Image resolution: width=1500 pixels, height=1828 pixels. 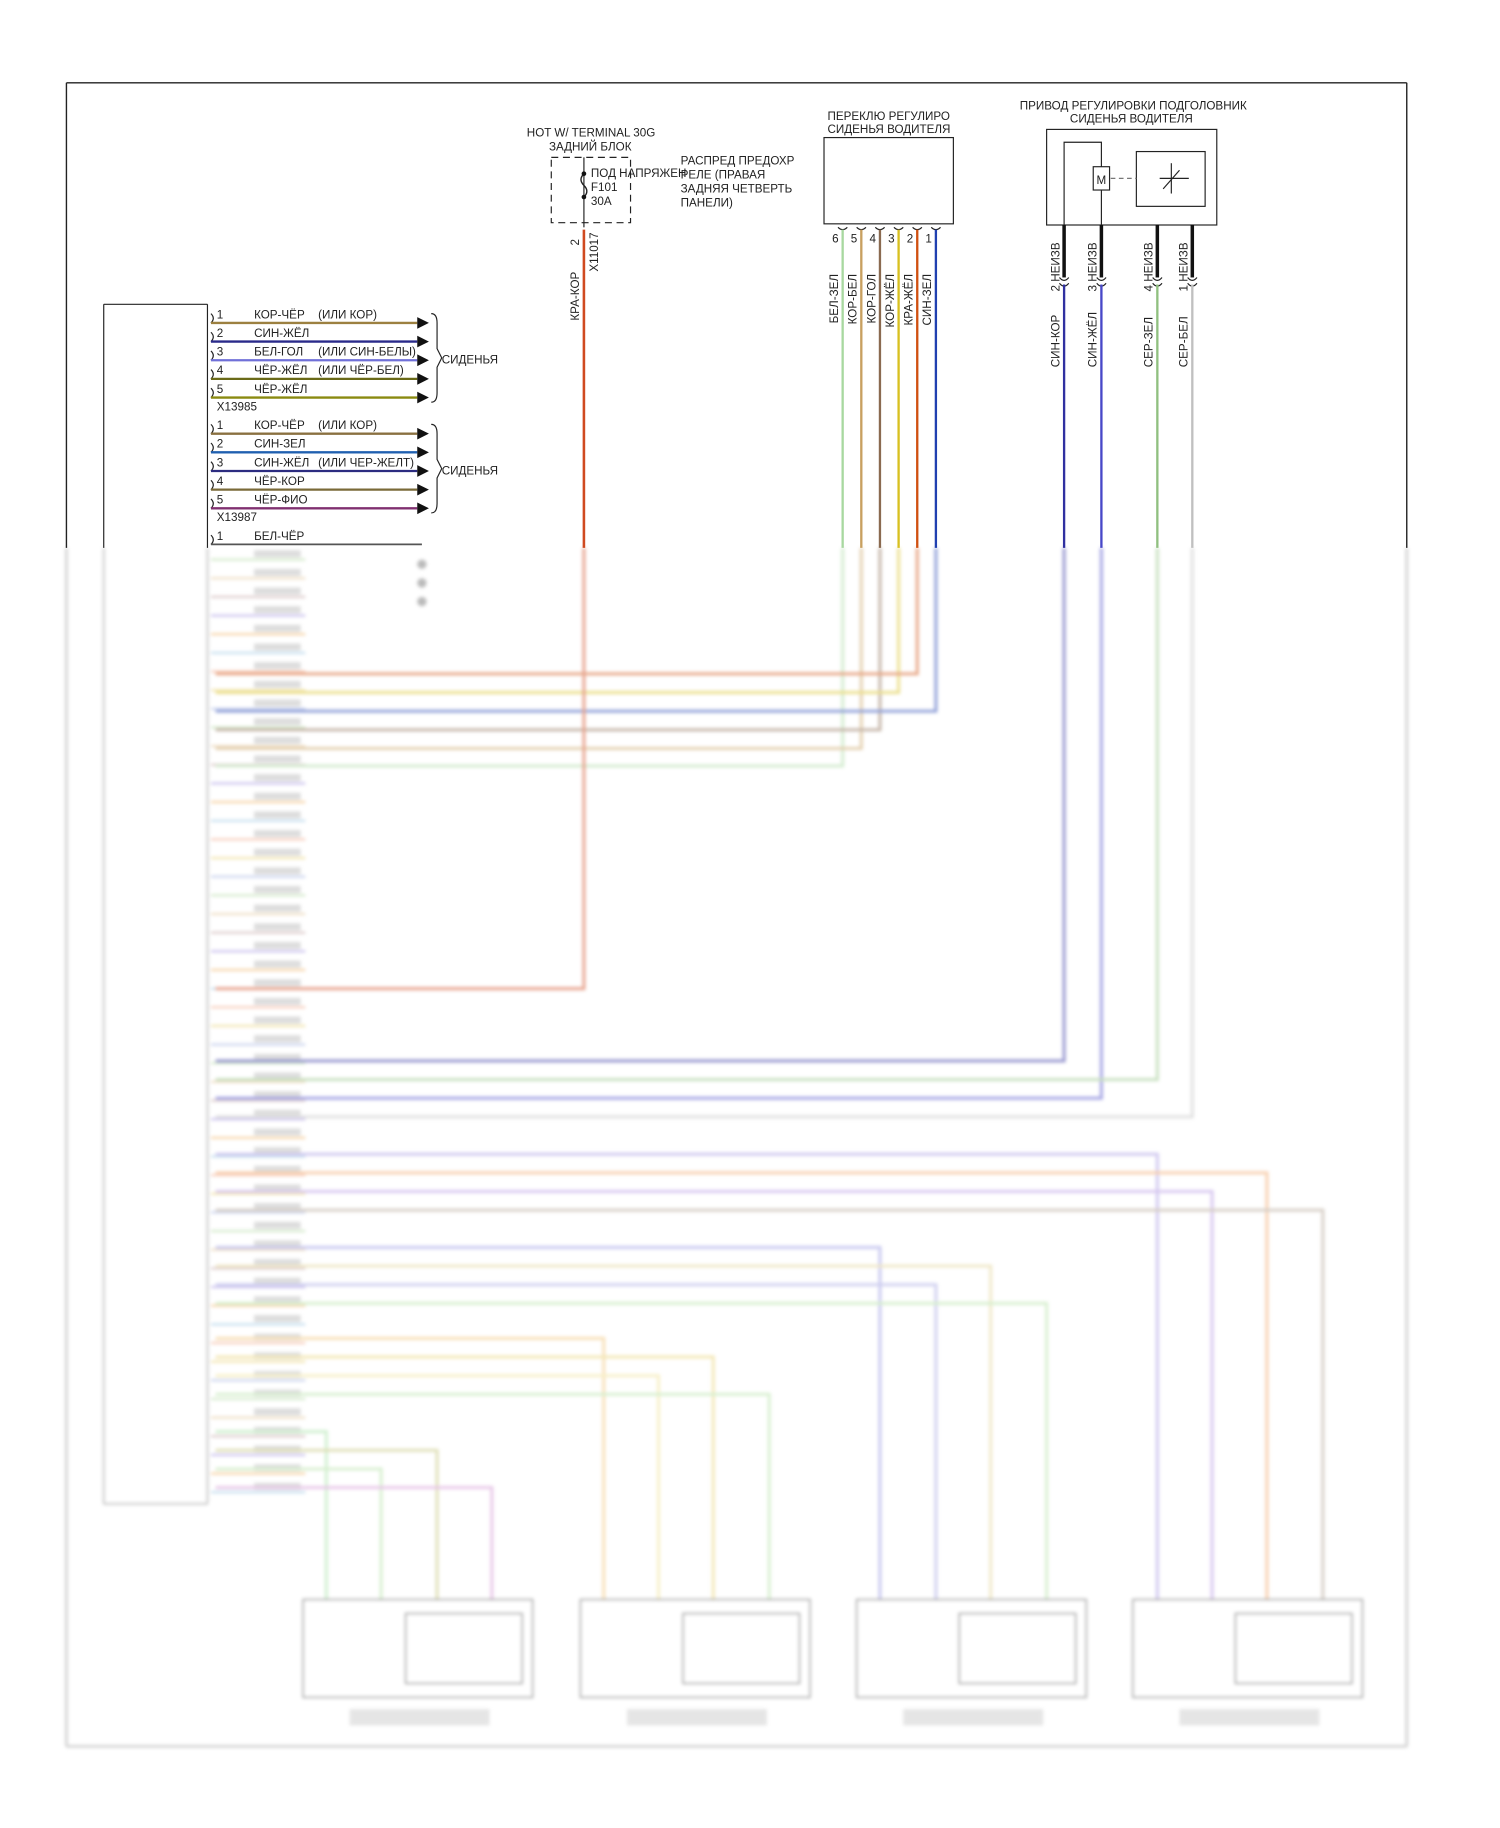 What do you see at coordinates (558, 620) in the screenshot?
I see `wire-КОР-ЖЁЛ` at bounding box center [558, 620].